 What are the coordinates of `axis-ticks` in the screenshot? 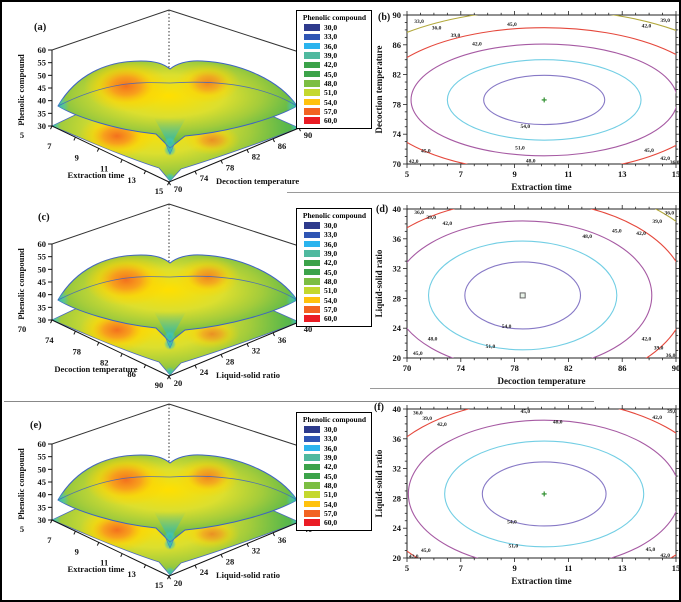 It's located at (541, 483).